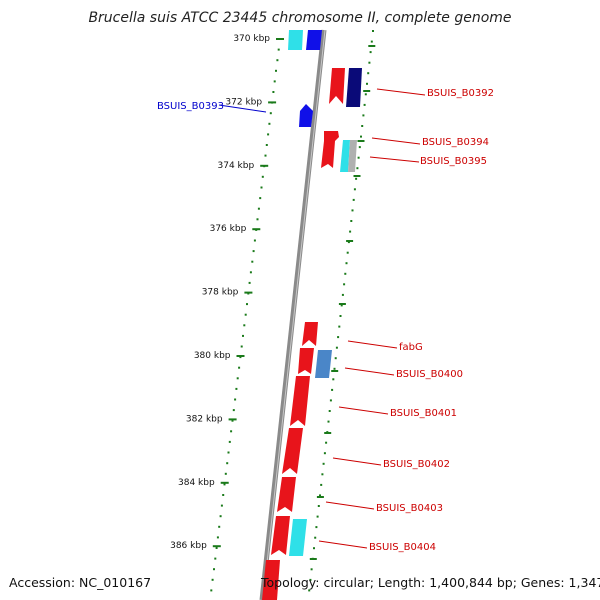  I want to click on gene-feature-cyan-top, so click(295, 40).